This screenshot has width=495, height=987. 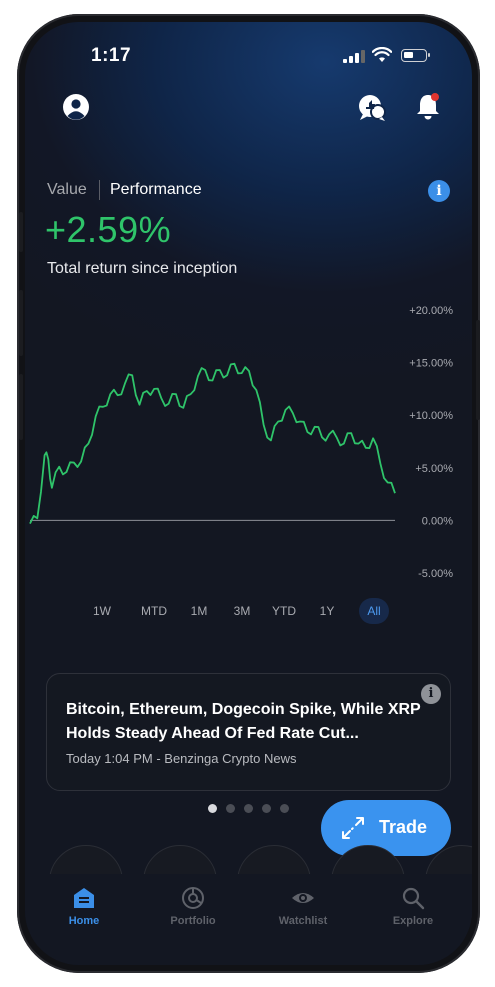 I want to click on status-time: 1:17, so click(x=111, y=55).